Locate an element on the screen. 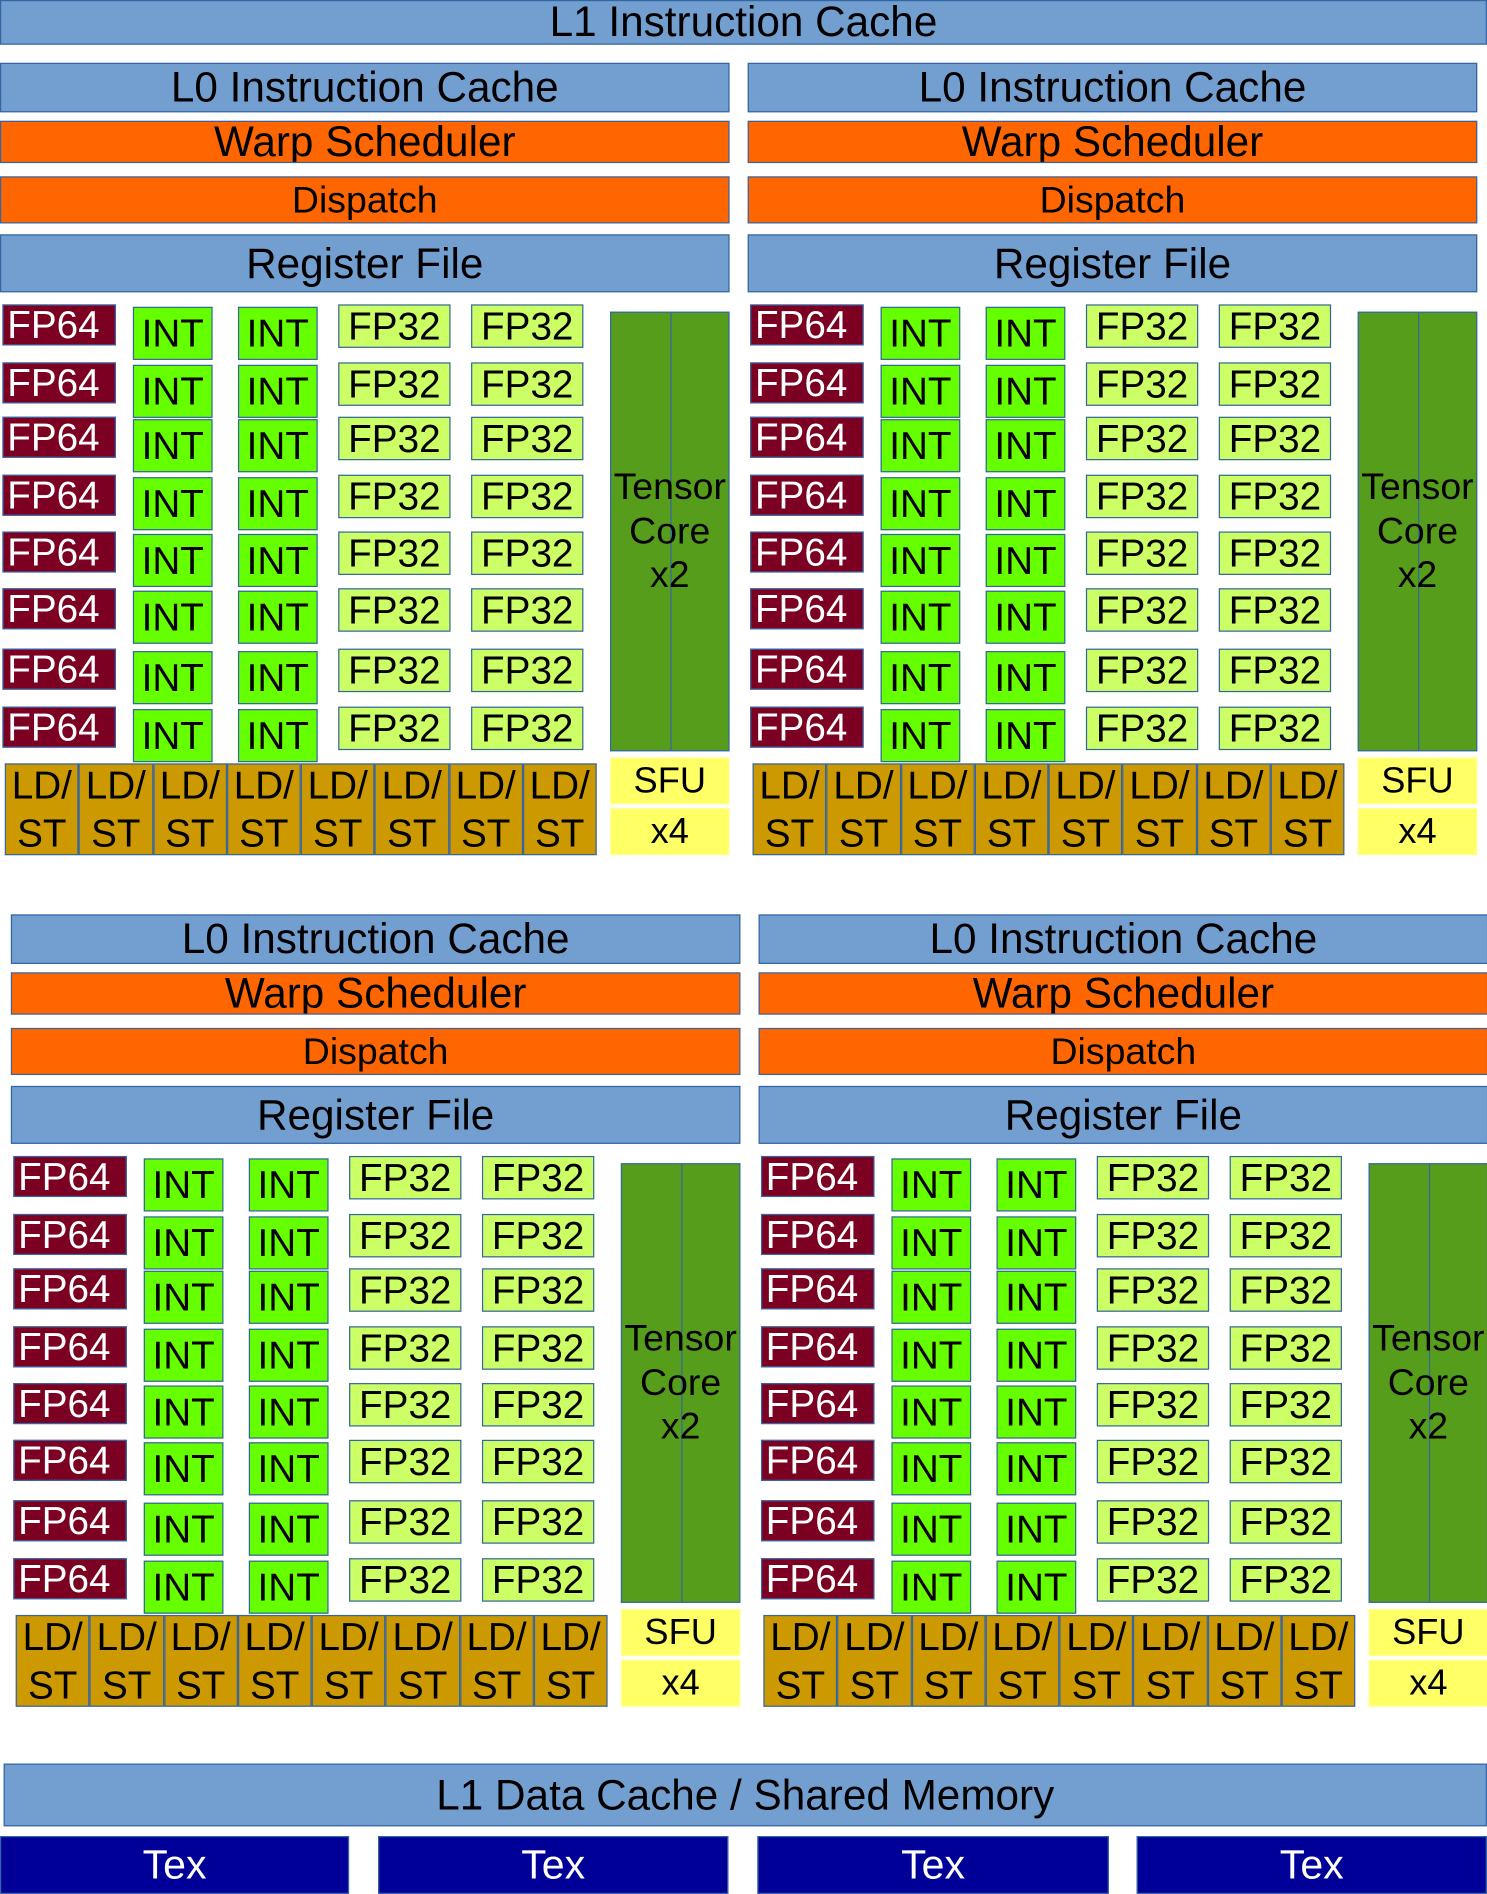 This screenshot has height=1894, width=1487. l1-instruction-cache: L1 Instruction Cache is located at coordinates (743, 22).